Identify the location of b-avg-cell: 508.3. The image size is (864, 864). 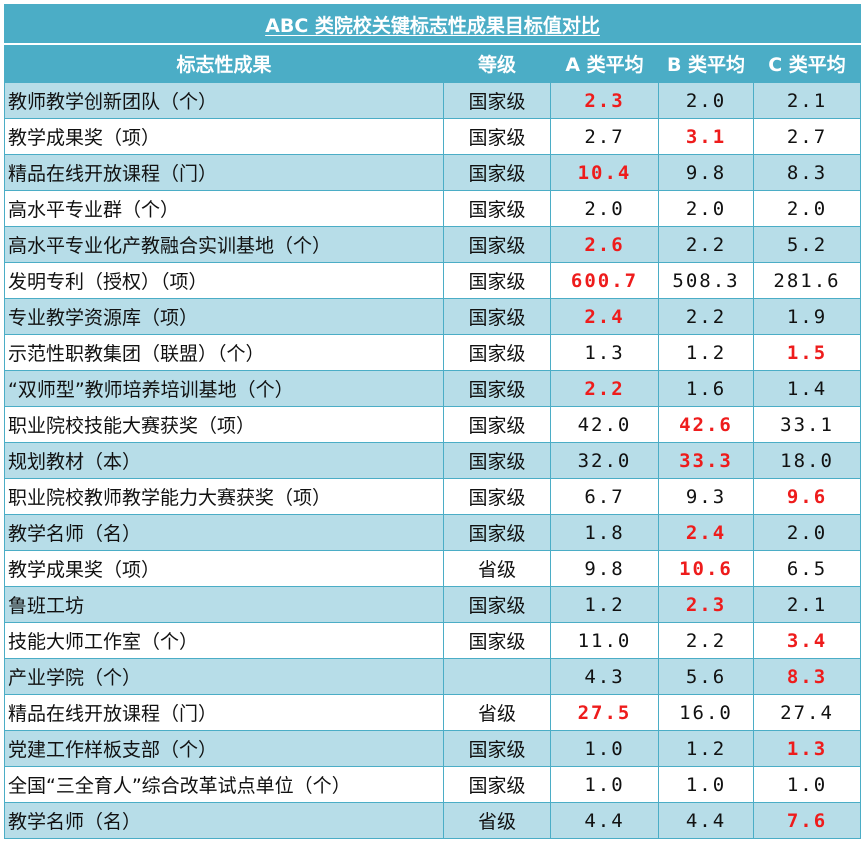
(706, 280).